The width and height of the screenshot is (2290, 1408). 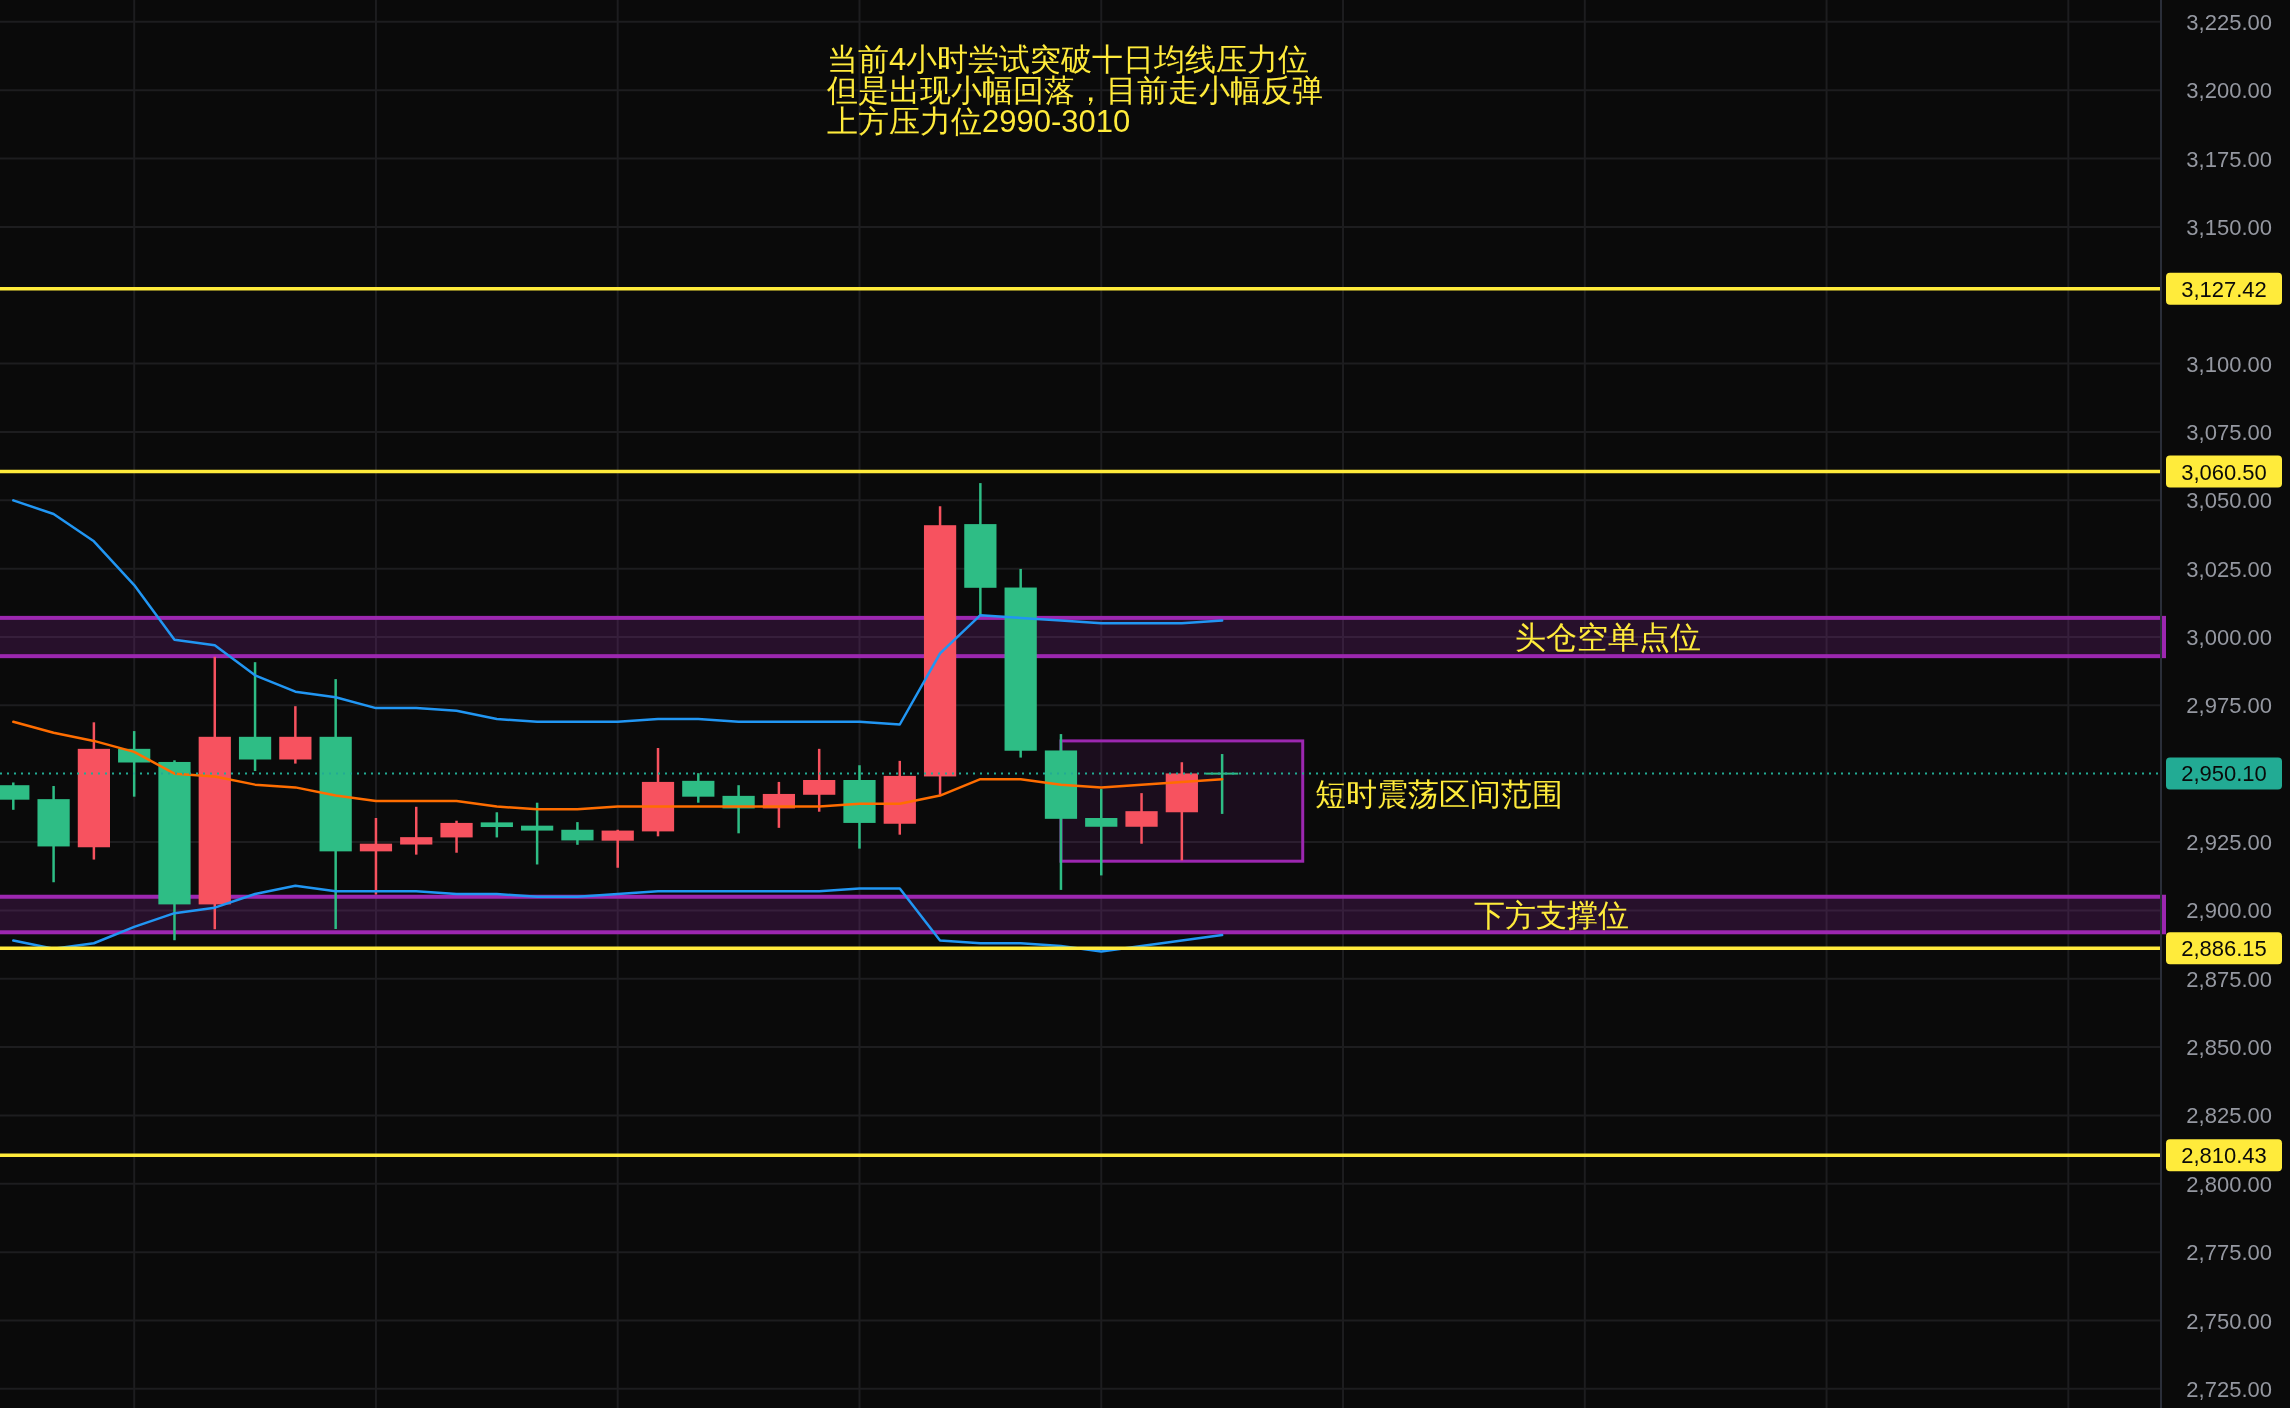 What do you see at coordinates (2229, 1184) in the screenshot?
I see `y-tick-label: 2,800.00` at bounding box center [2229, 1184].